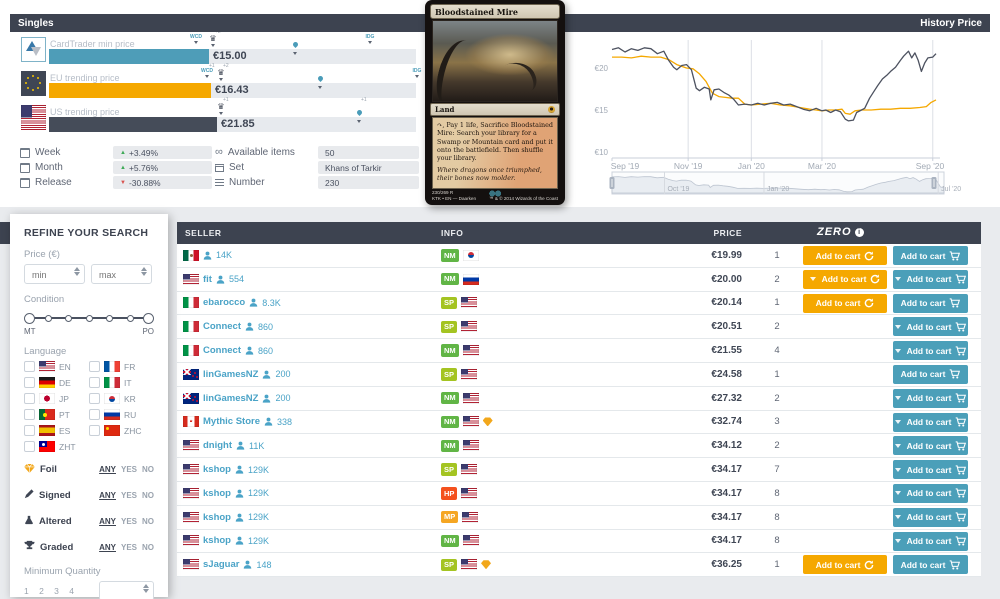  I want to click on language-option-jp: JP, so click(56, 398).